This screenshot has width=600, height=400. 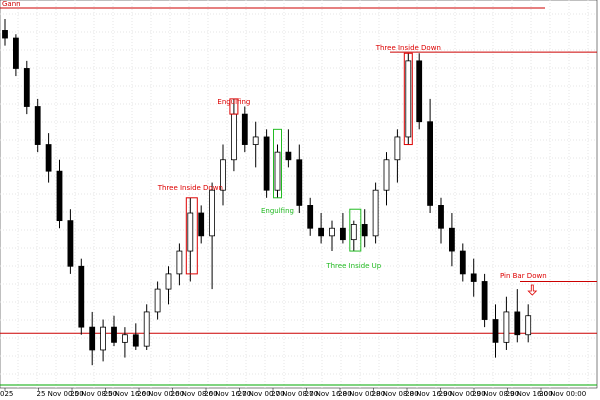 What do you see at coordinates (93, 394) in the screenshot?
I see `x-tick-label: 25 Nov 08:00` at bounding box center [93, 394].